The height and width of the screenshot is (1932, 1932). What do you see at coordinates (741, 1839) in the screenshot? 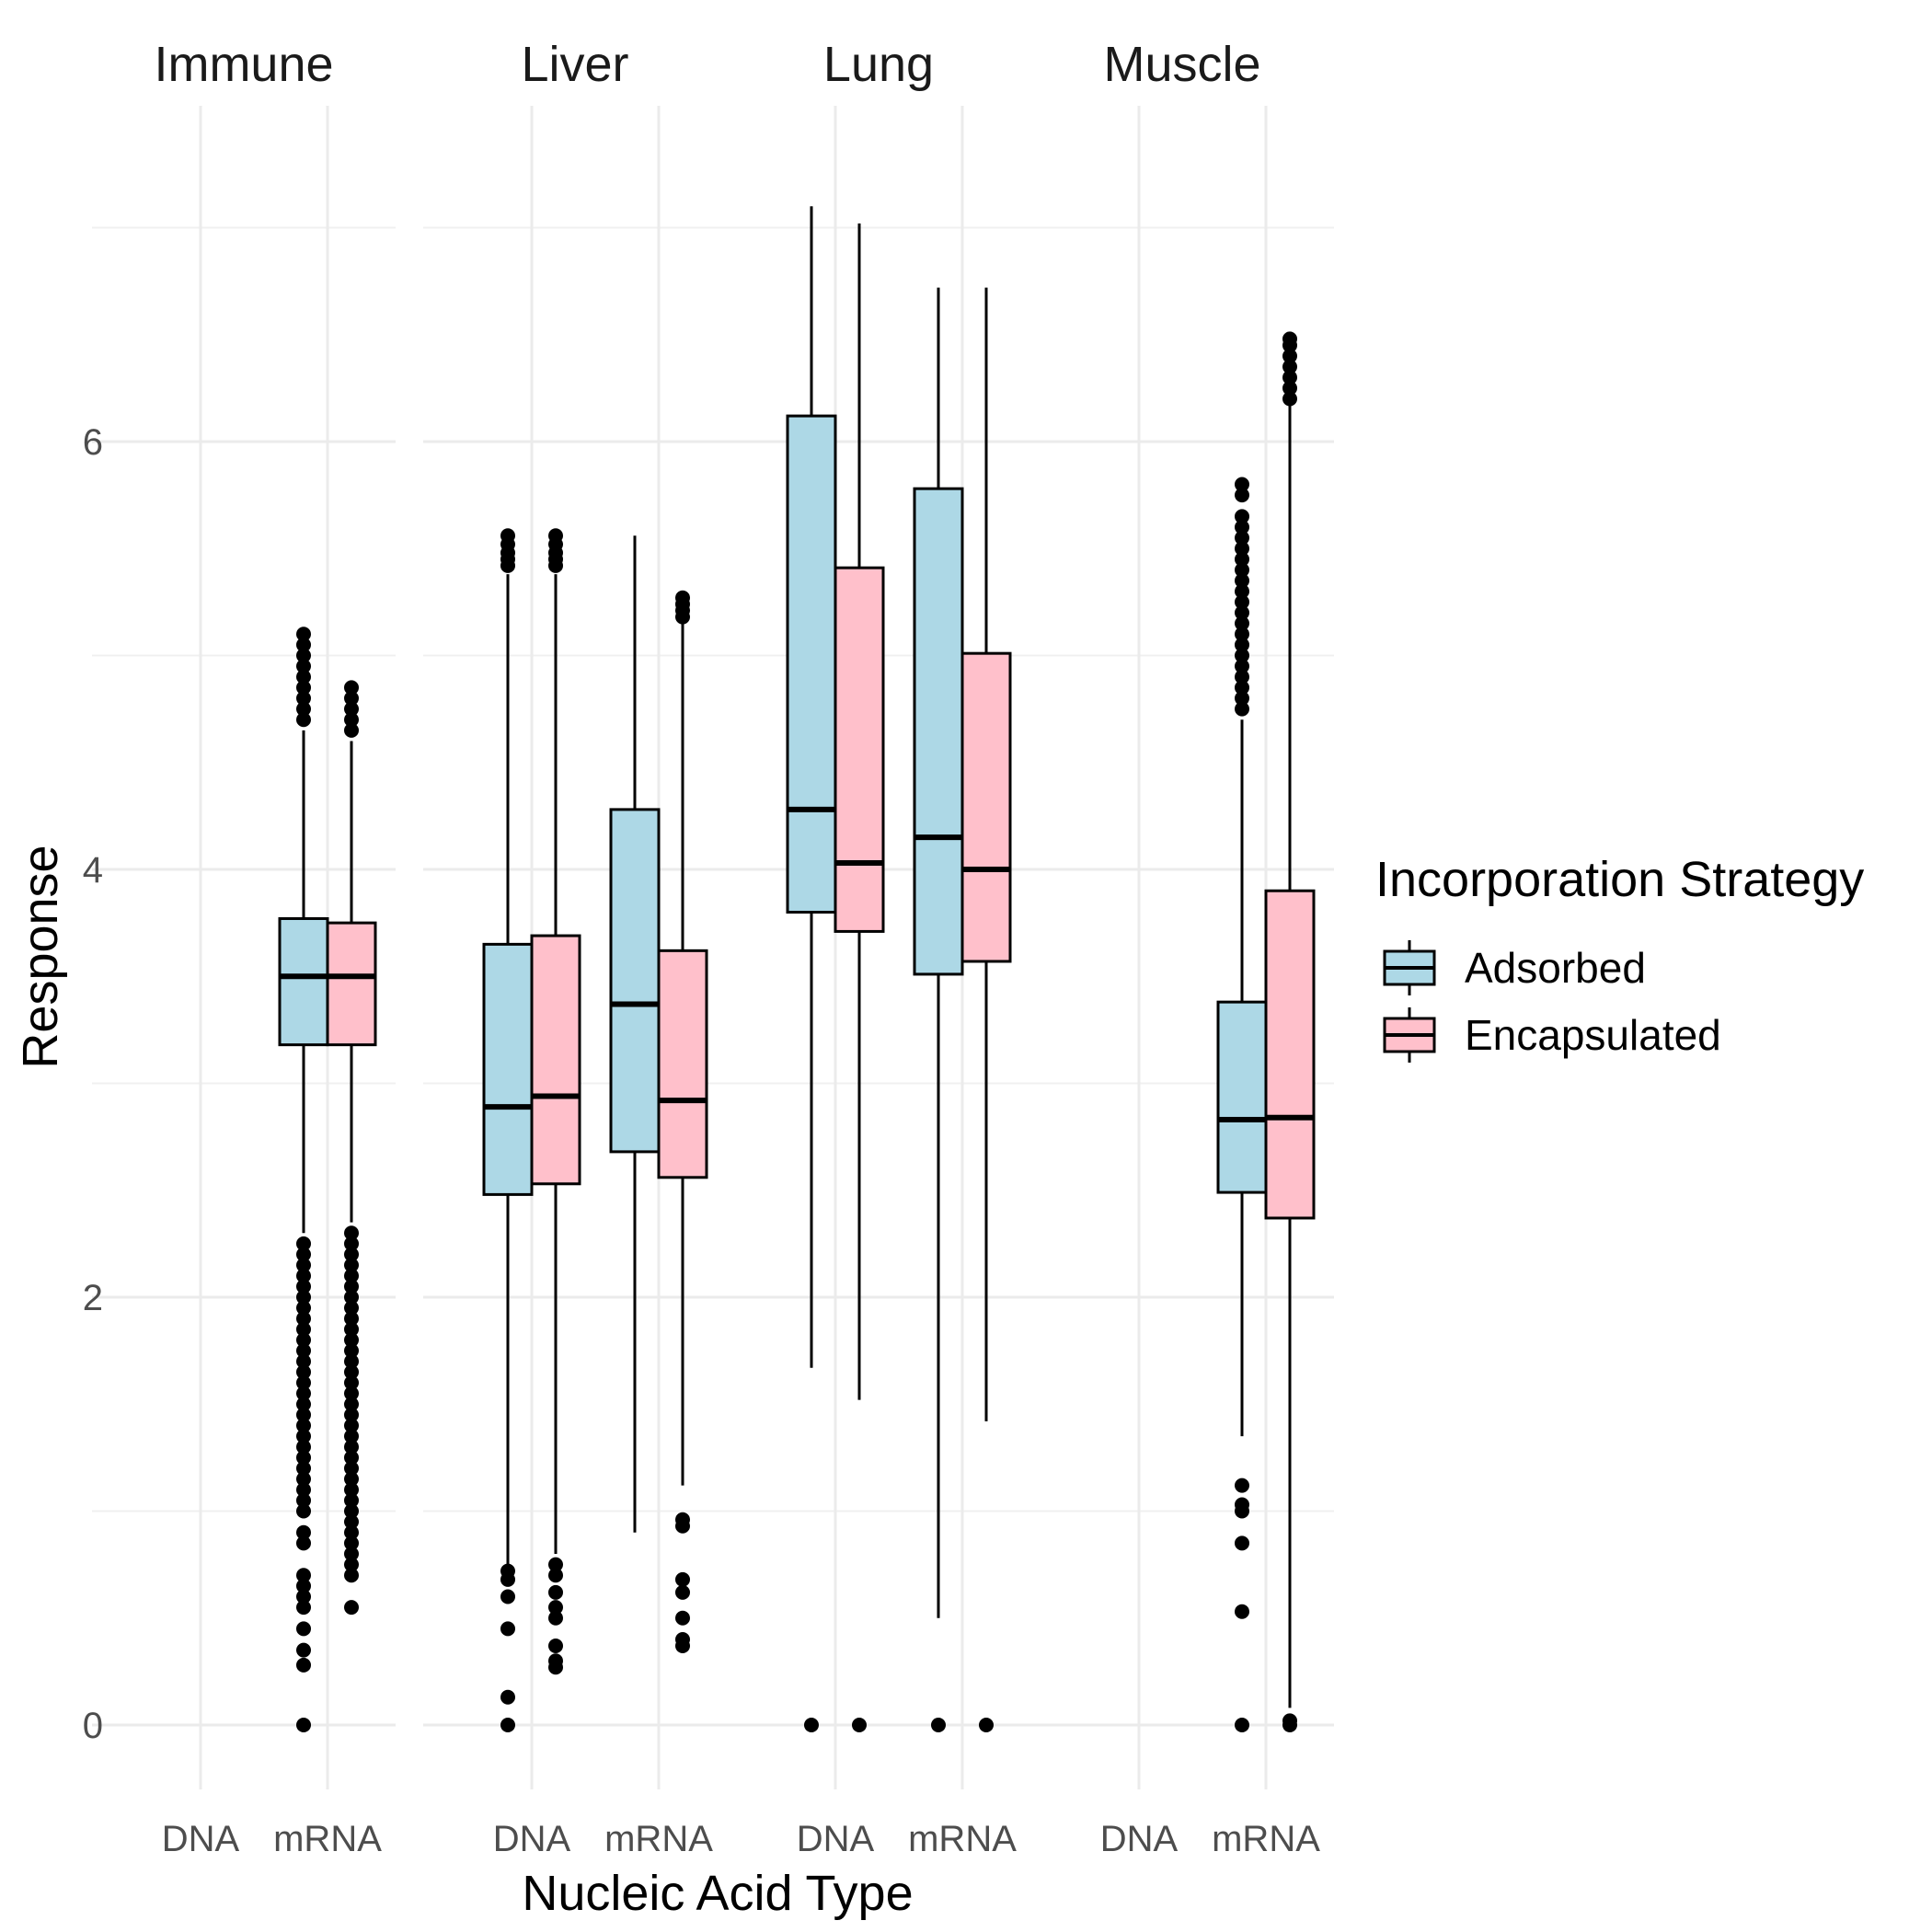
I see `x-axis-ticks: DNA mRNA DNA mRNA DNA mRNA DNA mRNA` at bounding box center [741, 1839].